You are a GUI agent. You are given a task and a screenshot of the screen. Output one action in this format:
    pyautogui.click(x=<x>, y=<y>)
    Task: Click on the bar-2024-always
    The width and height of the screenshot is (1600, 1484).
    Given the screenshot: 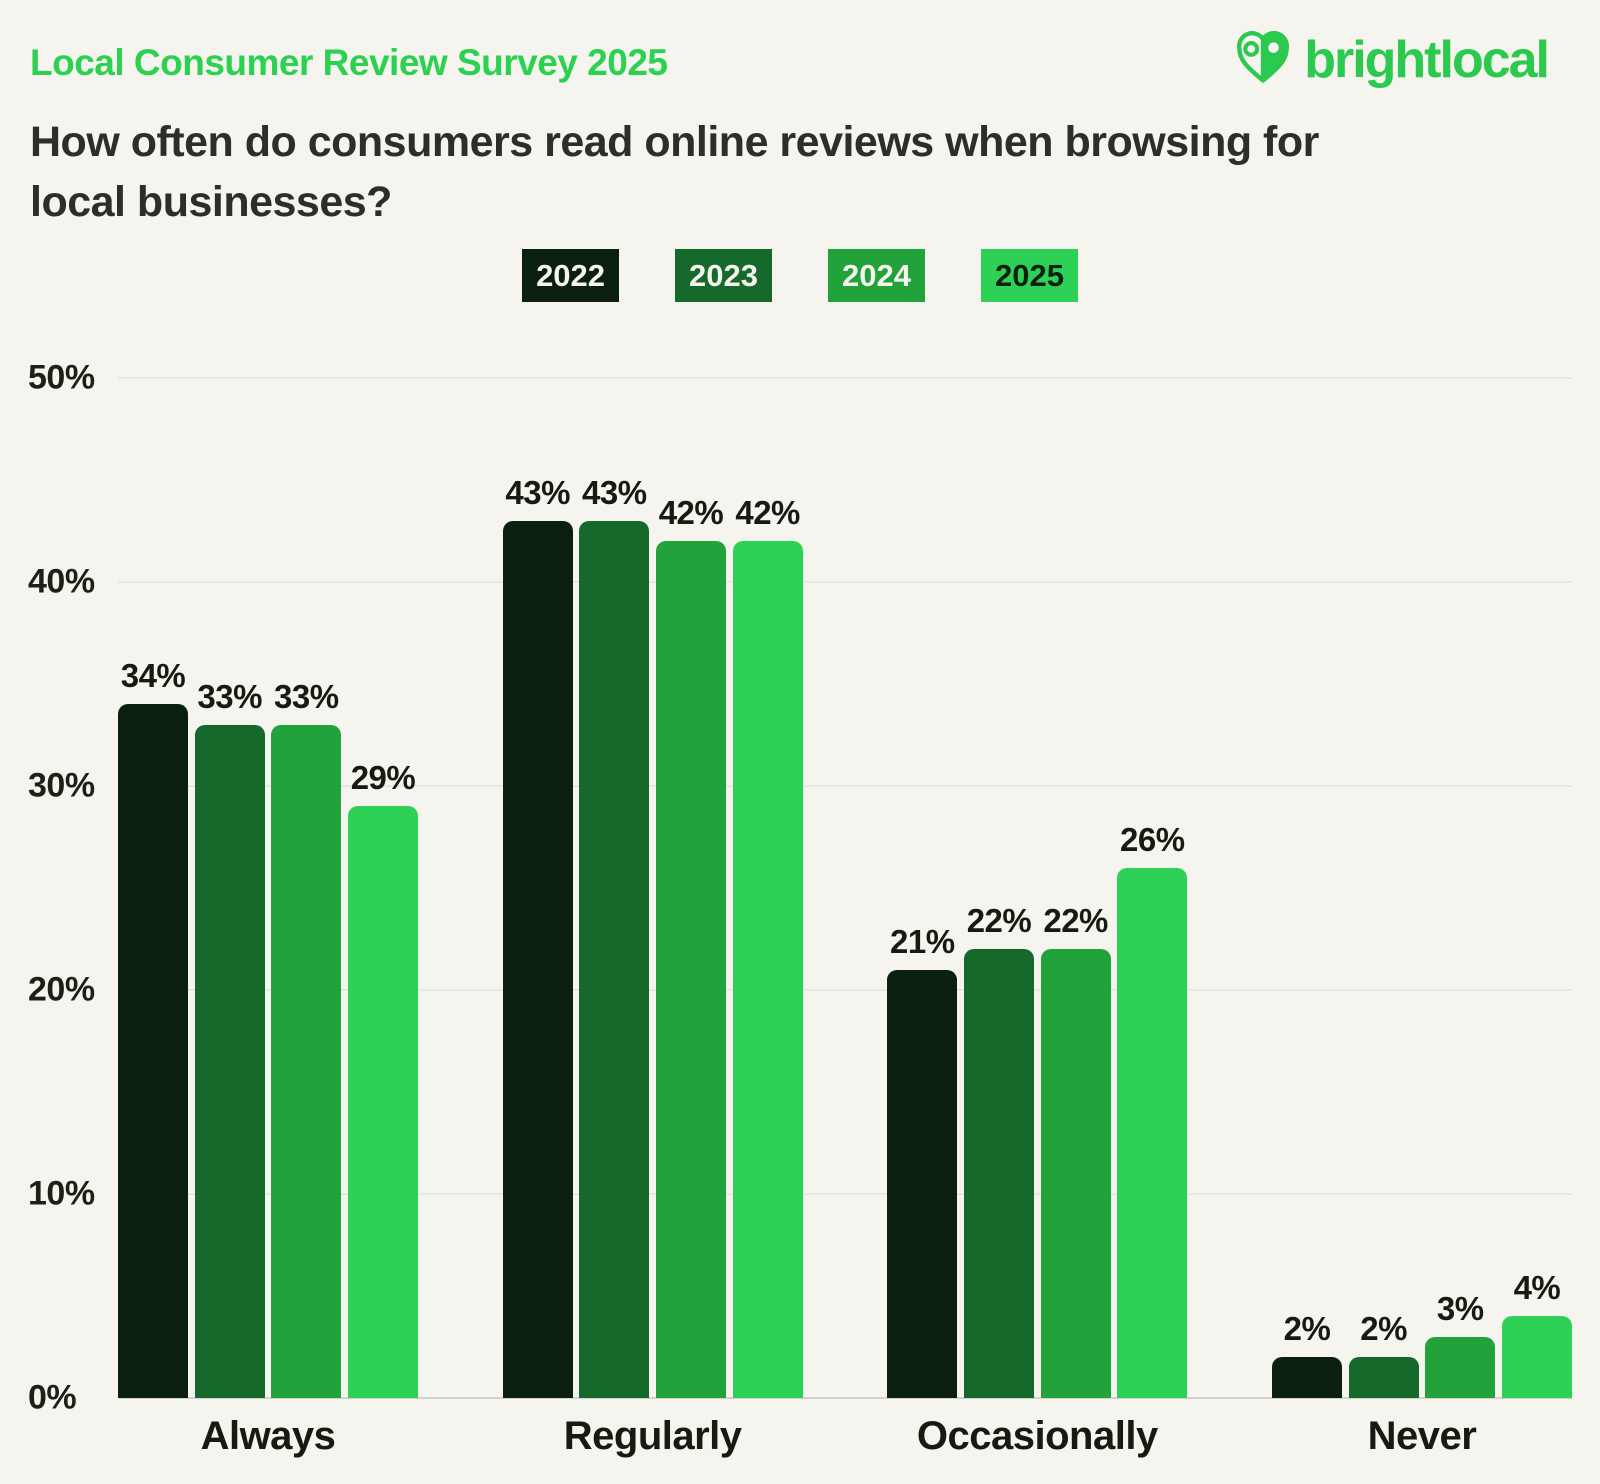 What is the action you would take?
    pyautogui.click(x=306, y=1061)
    